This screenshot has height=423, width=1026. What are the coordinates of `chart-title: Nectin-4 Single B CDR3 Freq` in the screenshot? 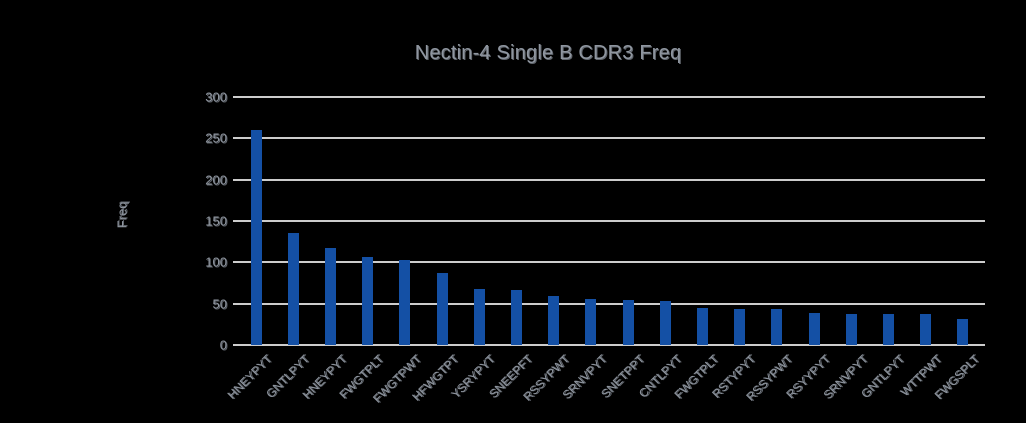 It's located at (548, 53).